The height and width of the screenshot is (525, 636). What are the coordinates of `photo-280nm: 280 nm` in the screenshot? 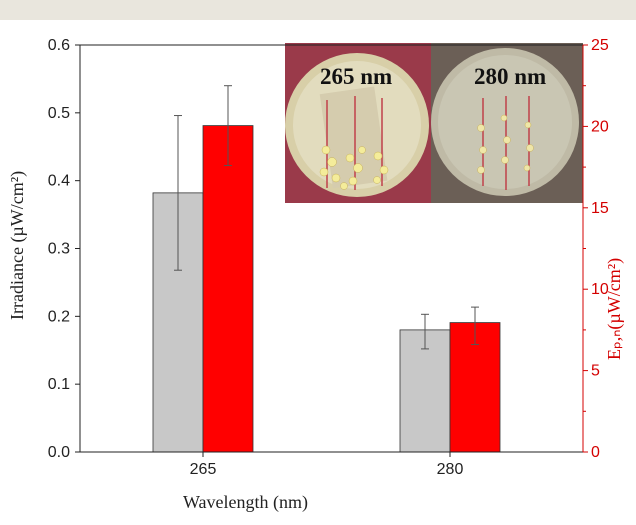 It's located at (507, 123).